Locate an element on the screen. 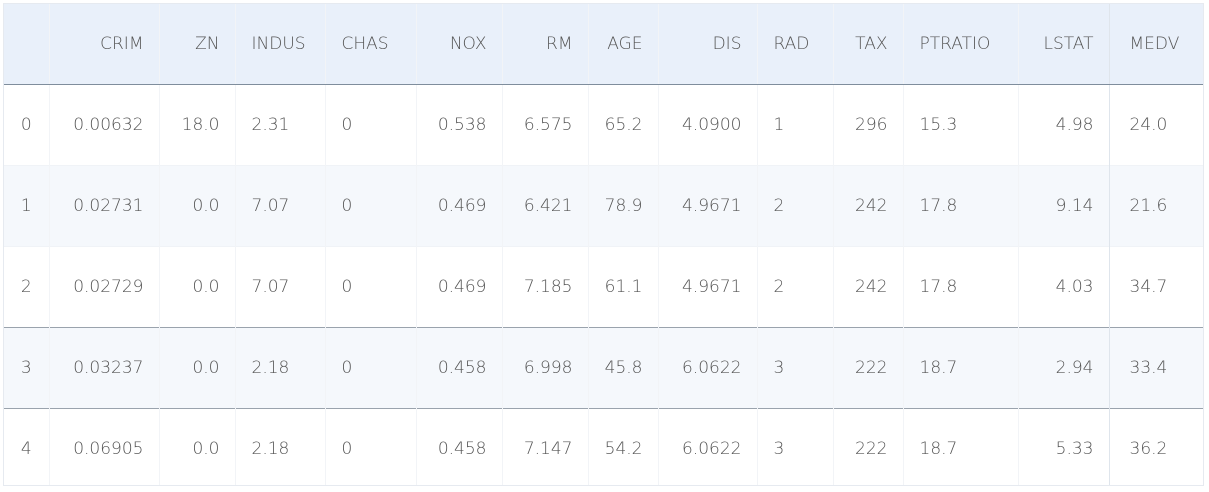 Image resolution: width=1209 pixels, height=492 pixels. cell-crim: 0.02731 is located at coordinates (104, 205).